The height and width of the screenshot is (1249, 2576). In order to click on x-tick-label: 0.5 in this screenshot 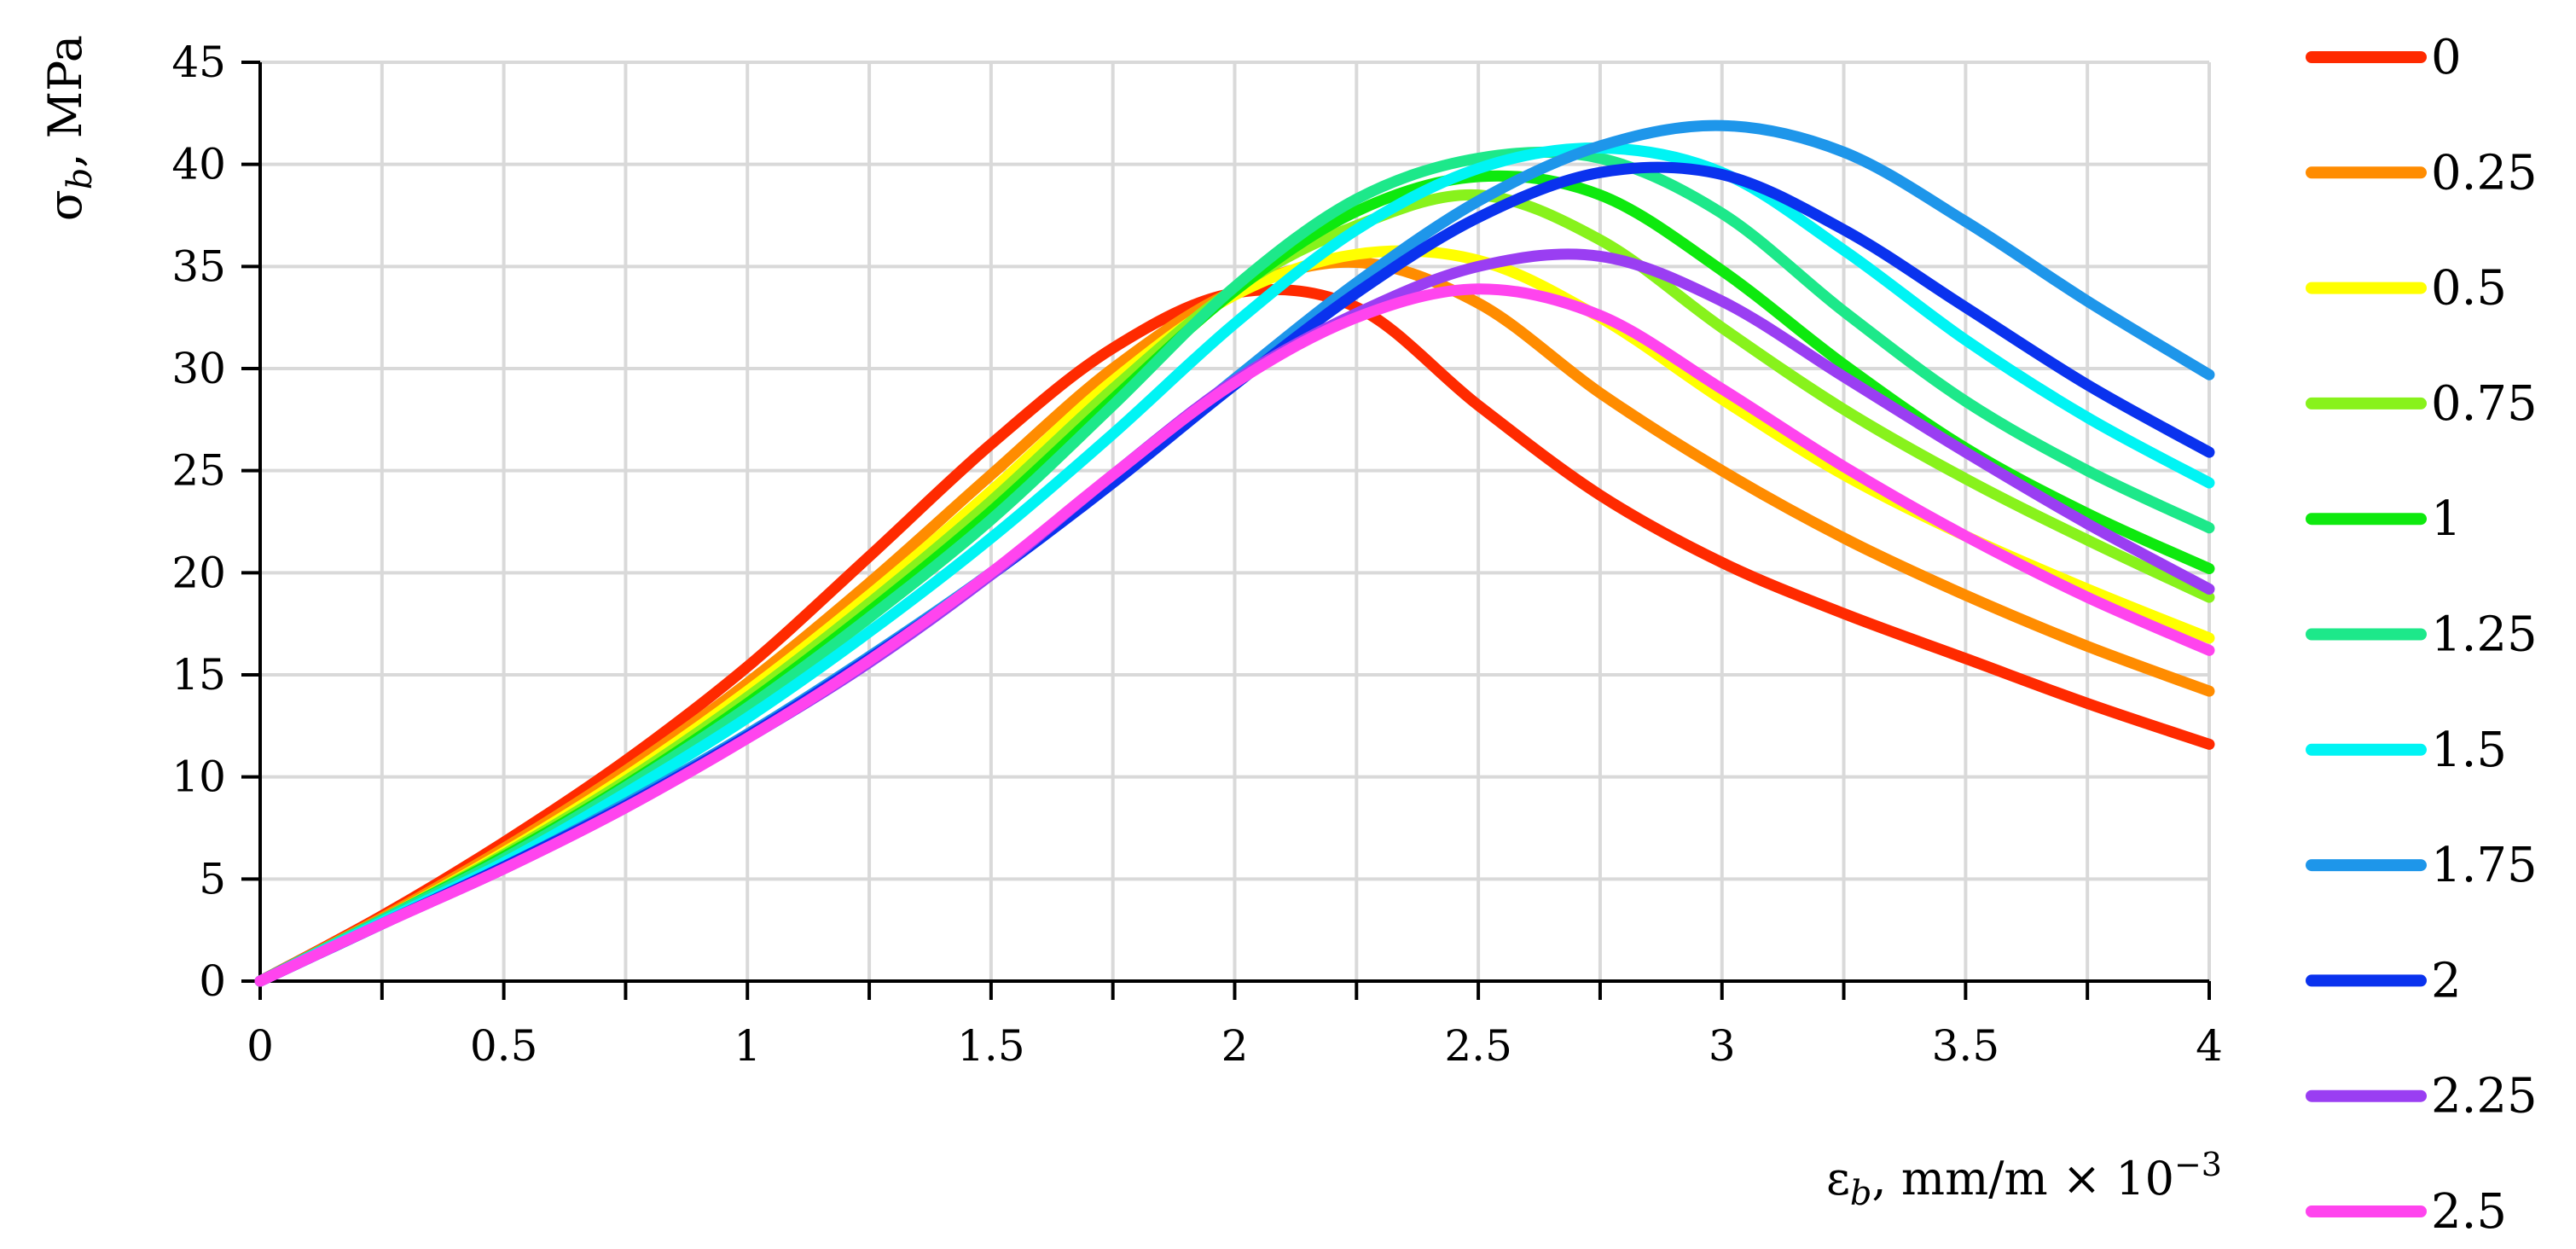, I will do `click(504, 1046)`.